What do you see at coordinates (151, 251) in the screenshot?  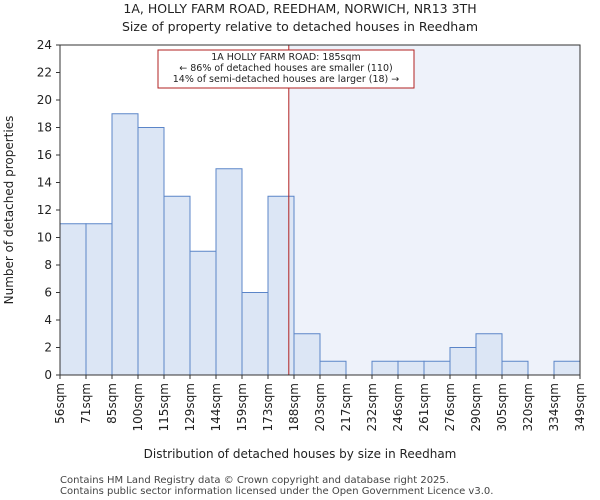 I see `bar-100sqm` at bounding box center [151, 251].